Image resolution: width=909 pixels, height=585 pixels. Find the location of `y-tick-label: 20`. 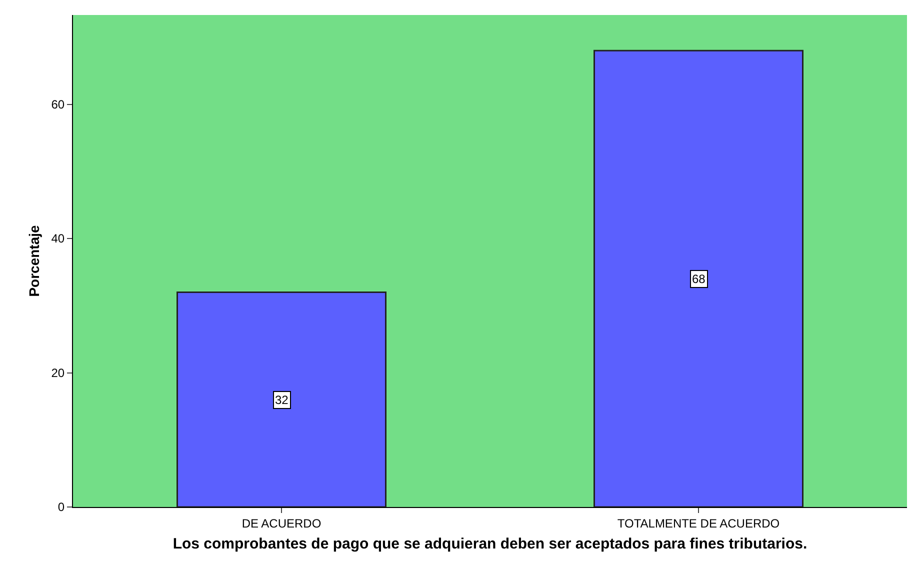

y-tick-label: 20 is located at coordinates (58, 373).